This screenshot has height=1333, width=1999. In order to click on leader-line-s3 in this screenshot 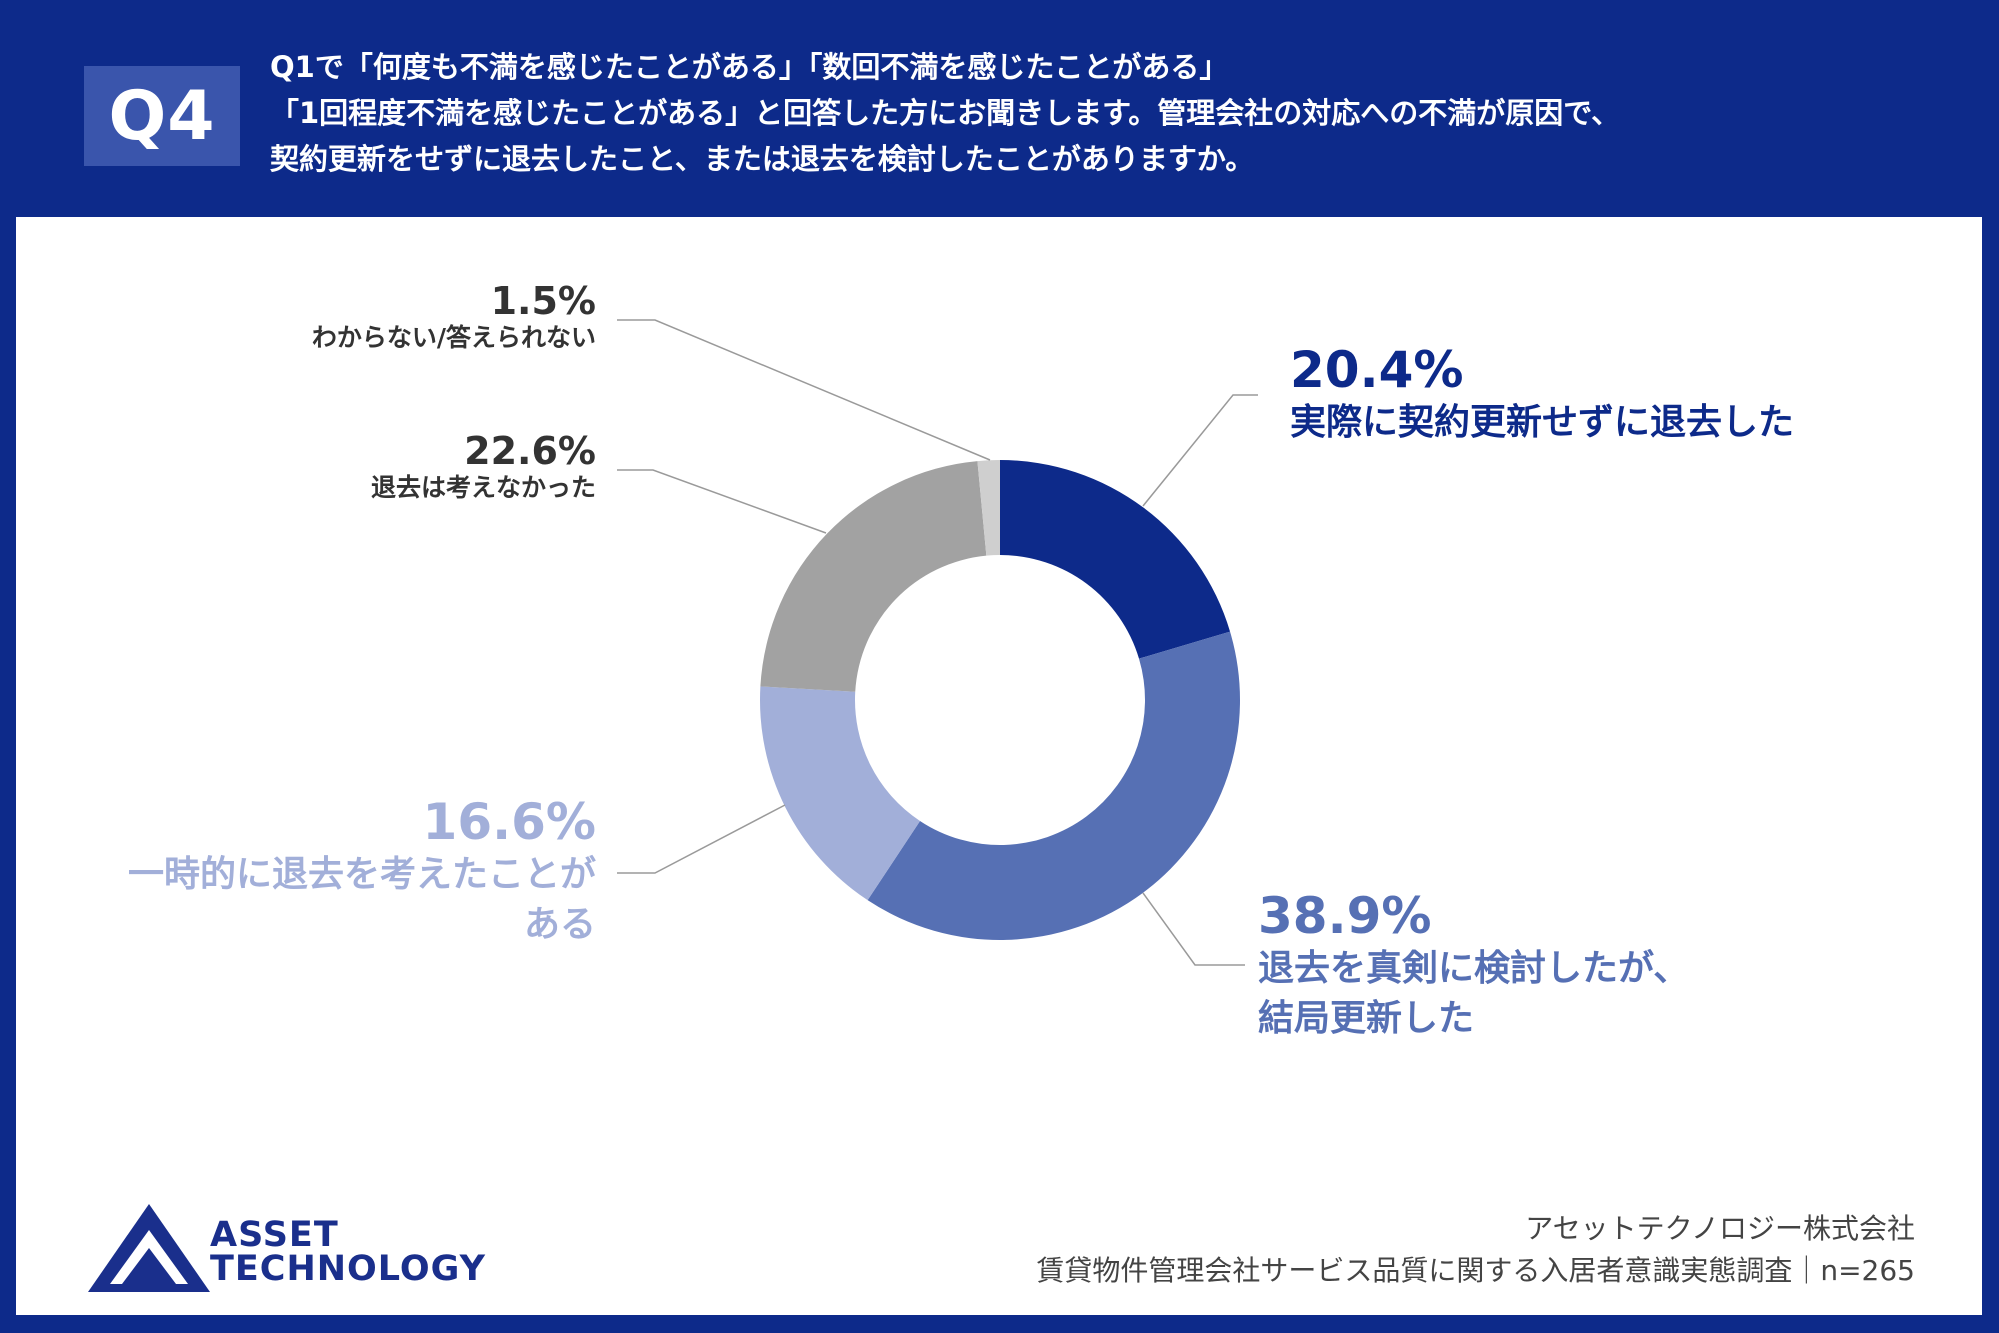, I will do `click(701, 839)`.